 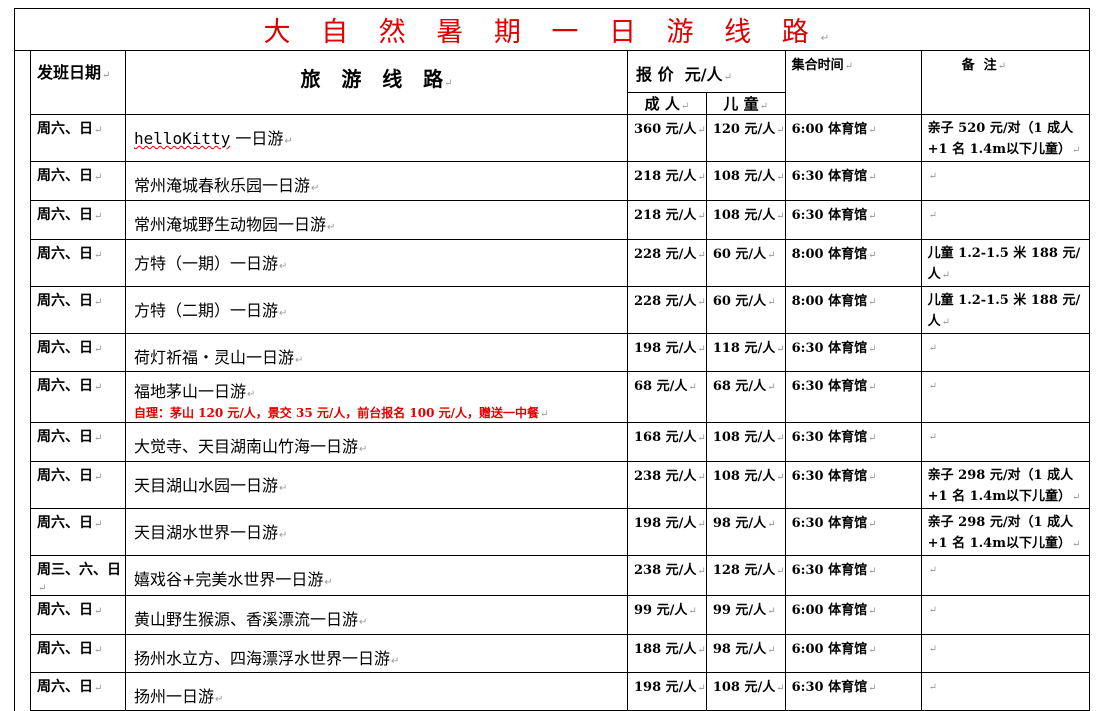 I want to click on adult-price-cell-text: 188 元/人, so click(x=669, y=649).